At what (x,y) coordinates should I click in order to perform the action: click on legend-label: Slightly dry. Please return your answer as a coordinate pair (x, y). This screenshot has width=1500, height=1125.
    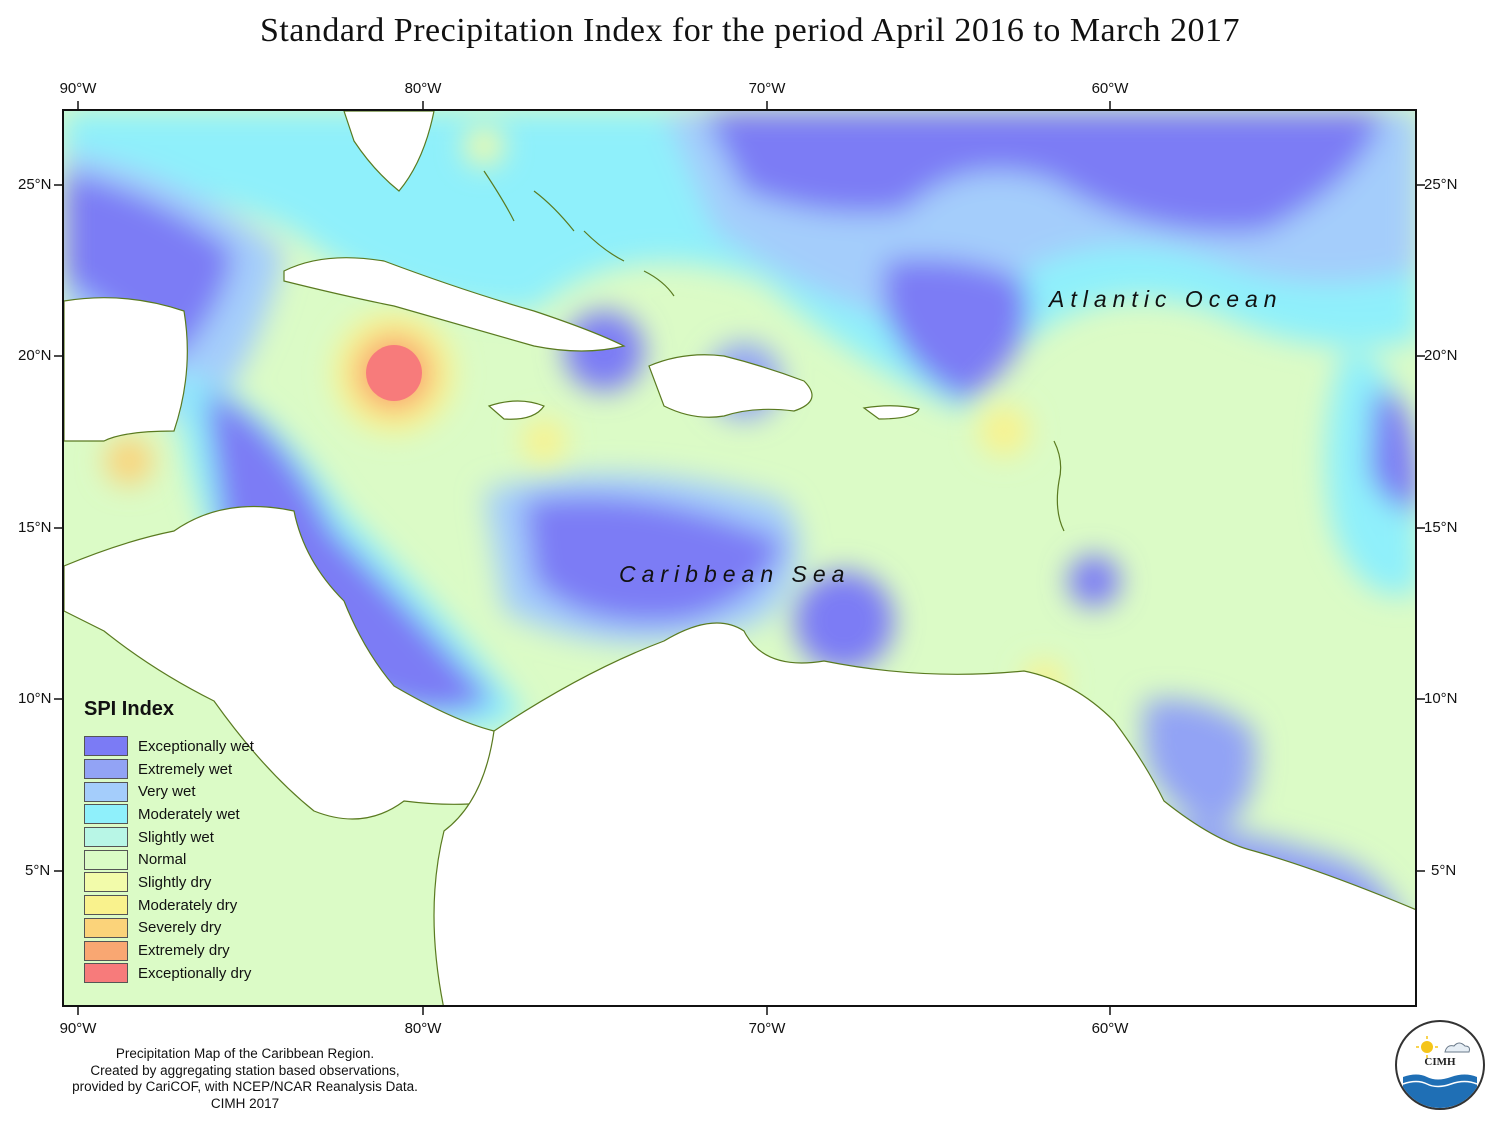
    Looking at the image, I should click on (175, 882).